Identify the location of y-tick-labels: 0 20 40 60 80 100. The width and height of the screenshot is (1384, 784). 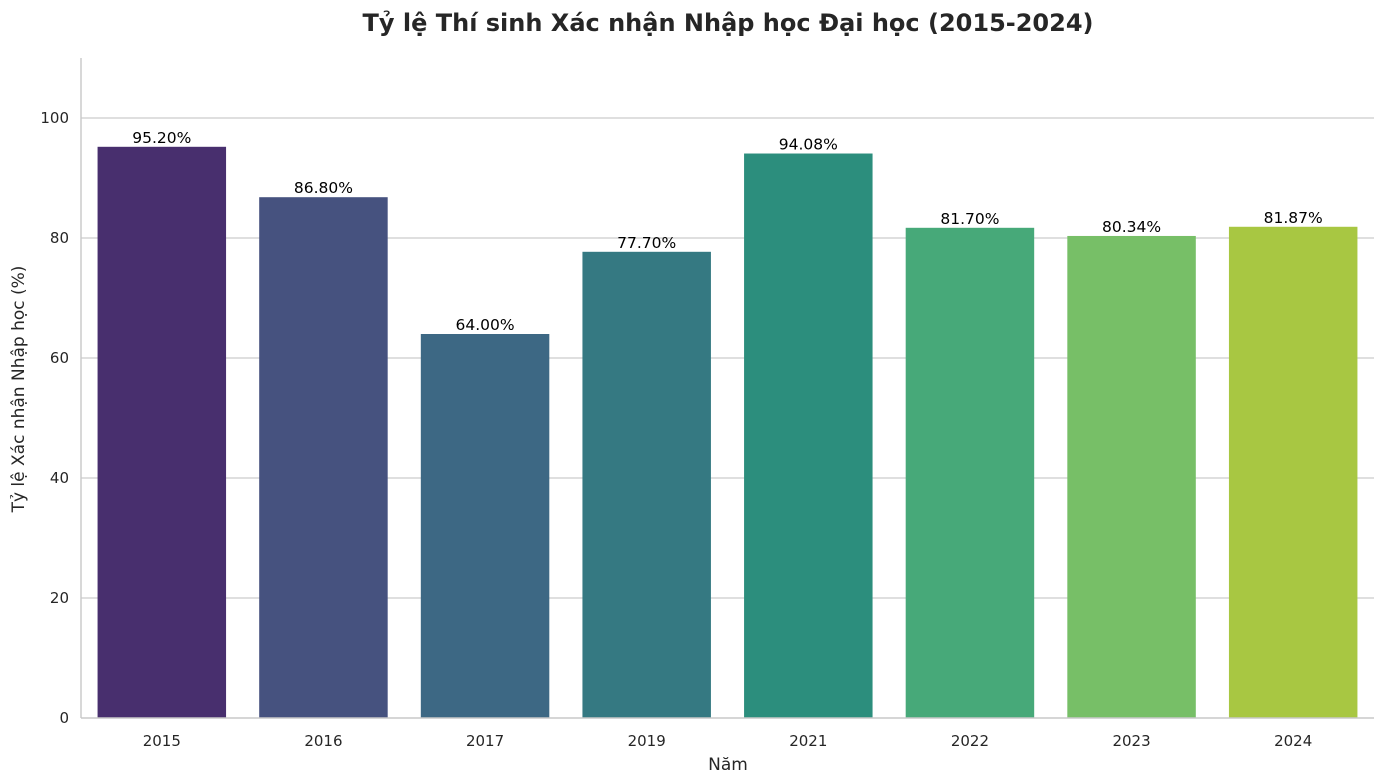
(54, 418).